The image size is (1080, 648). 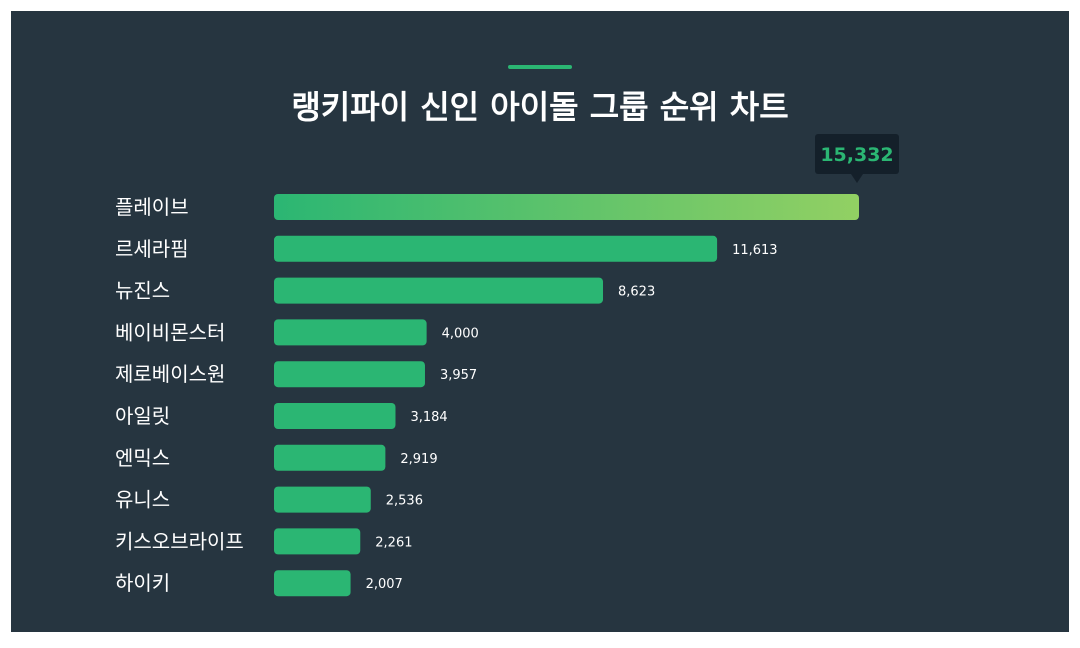 I want to click on value-label: 2,261, so click(x=393, y=542).